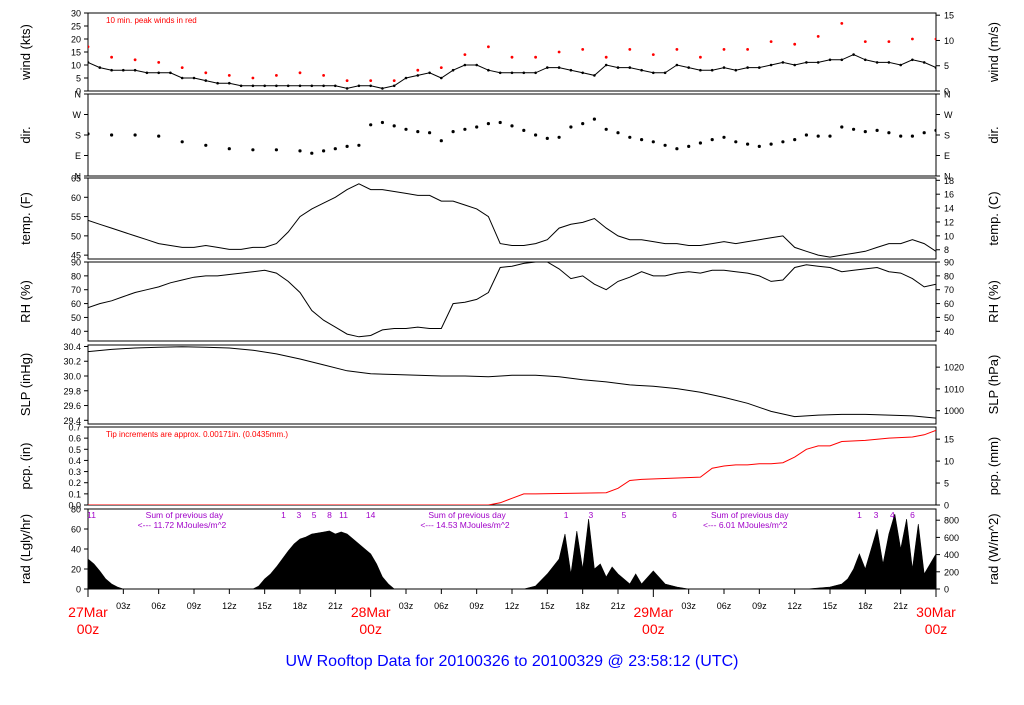 Image resolution: width=1024 pixels, height=705 pixels. I want to click on dir-left-tick-label: E, so click(78, 156).